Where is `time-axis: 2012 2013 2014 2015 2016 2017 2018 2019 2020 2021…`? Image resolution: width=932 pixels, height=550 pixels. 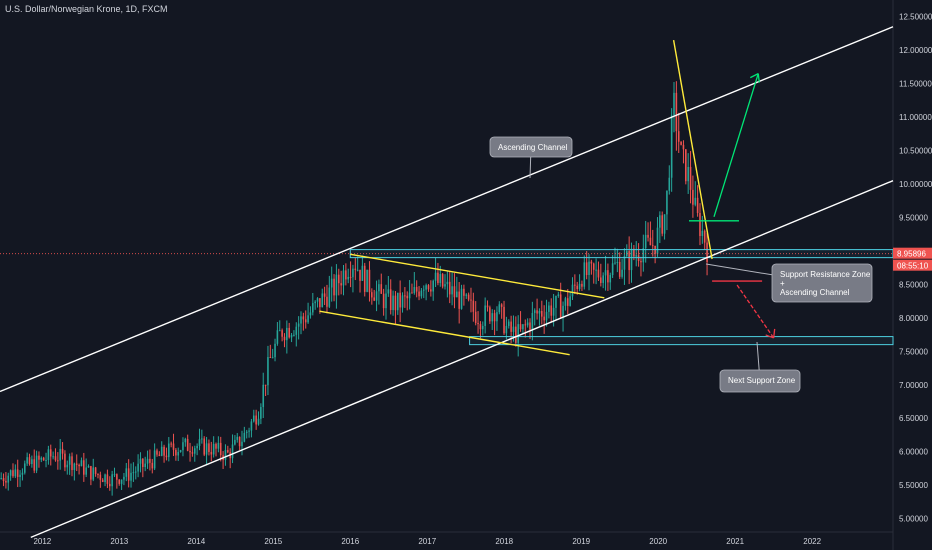
time-axis: 2012 2013 2014 2015 2016 2017 2018 2019 2020 2021… is located at coordinates (427, 541).